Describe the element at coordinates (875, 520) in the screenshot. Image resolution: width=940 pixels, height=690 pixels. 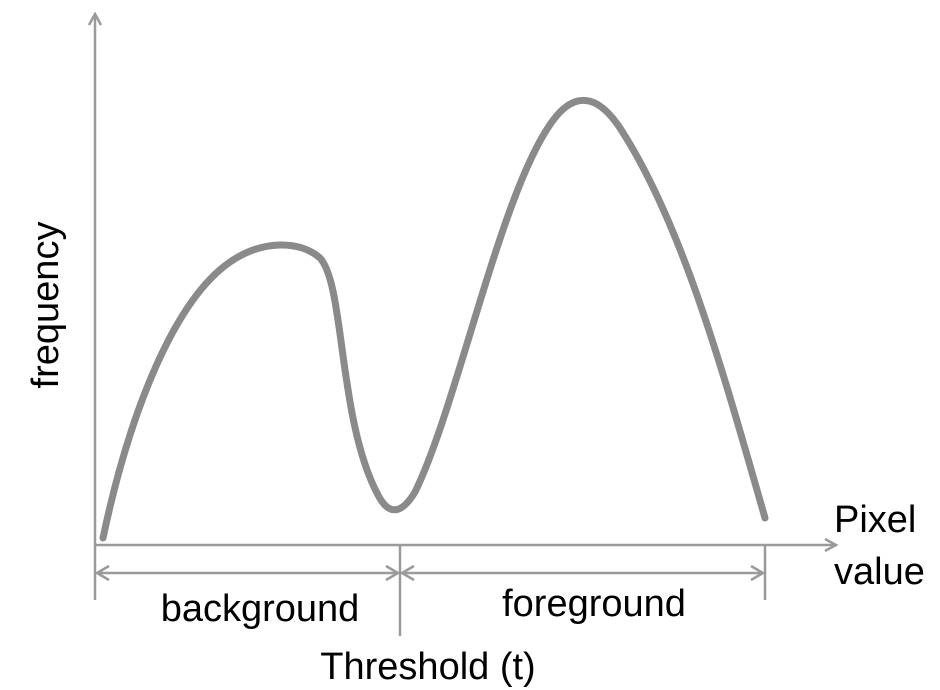
I see `x-axis-label-line1: Pixel` at that location.